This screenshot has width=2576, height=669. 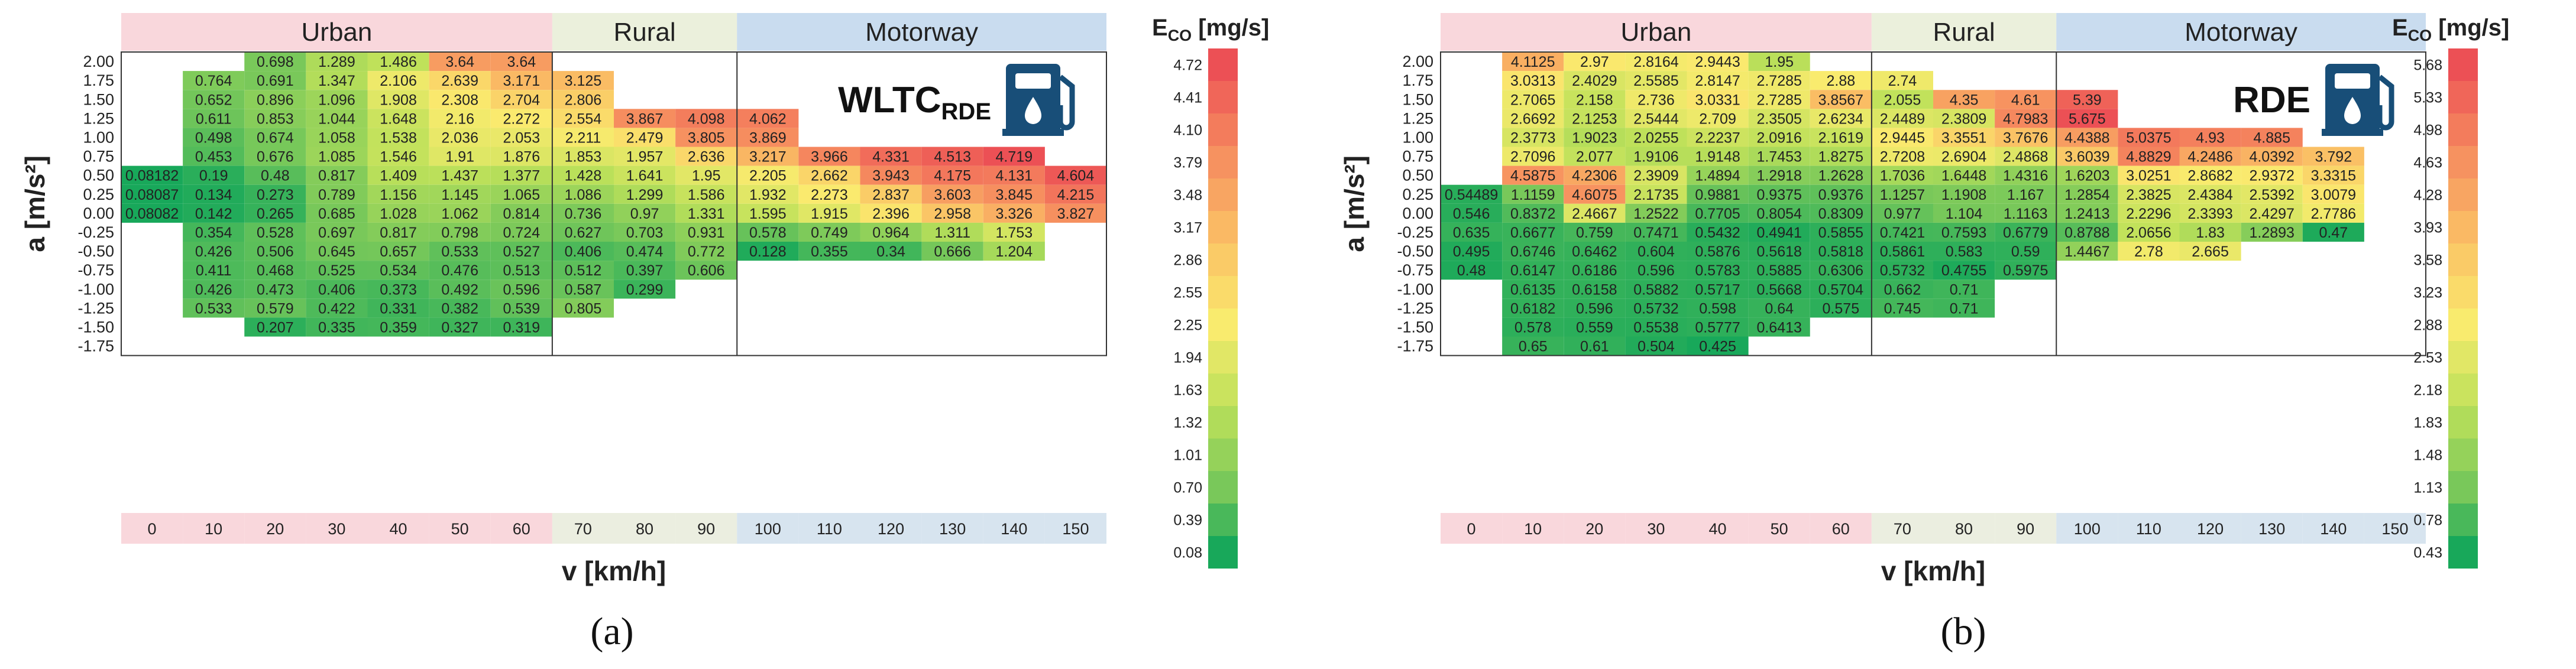 What do you see at coordinates (1841, 529) in the screenshot?
I see `x-tick-label: 60` at bounding box center [1841, 529].